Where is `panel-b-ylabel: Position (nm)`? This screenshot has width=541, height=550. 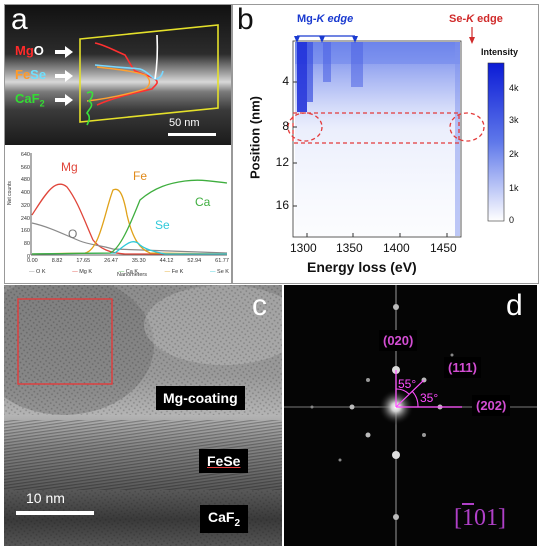 panel-b-ylabel: Position (nm) is located at coordinates (255, 137).